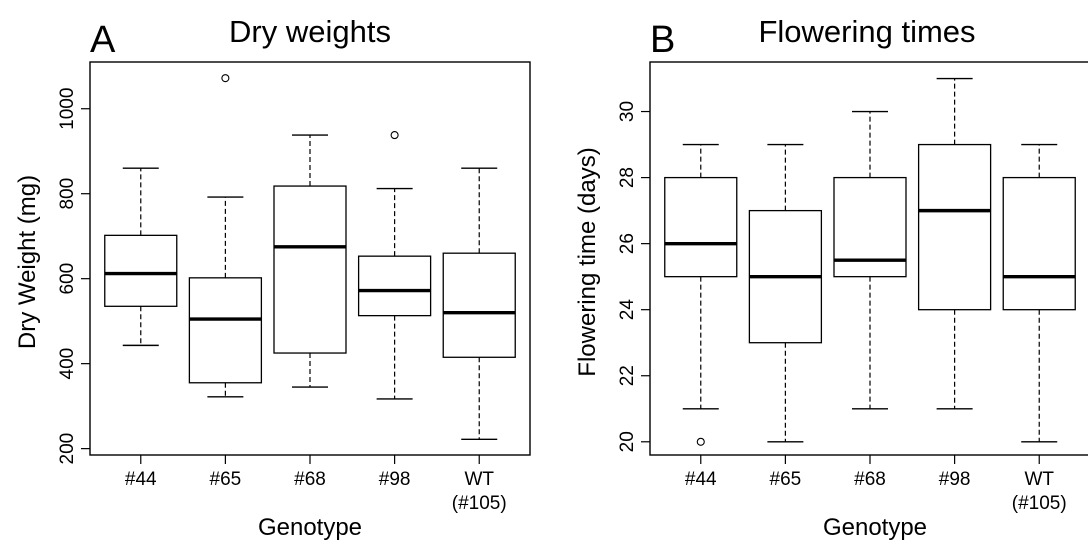 The width and height of the screenshot is (1088, 543). What do you see at coordinates (866, 31) in the screenshot?
I see `chart-title: Flowering times` at bounding box center [866, 31].